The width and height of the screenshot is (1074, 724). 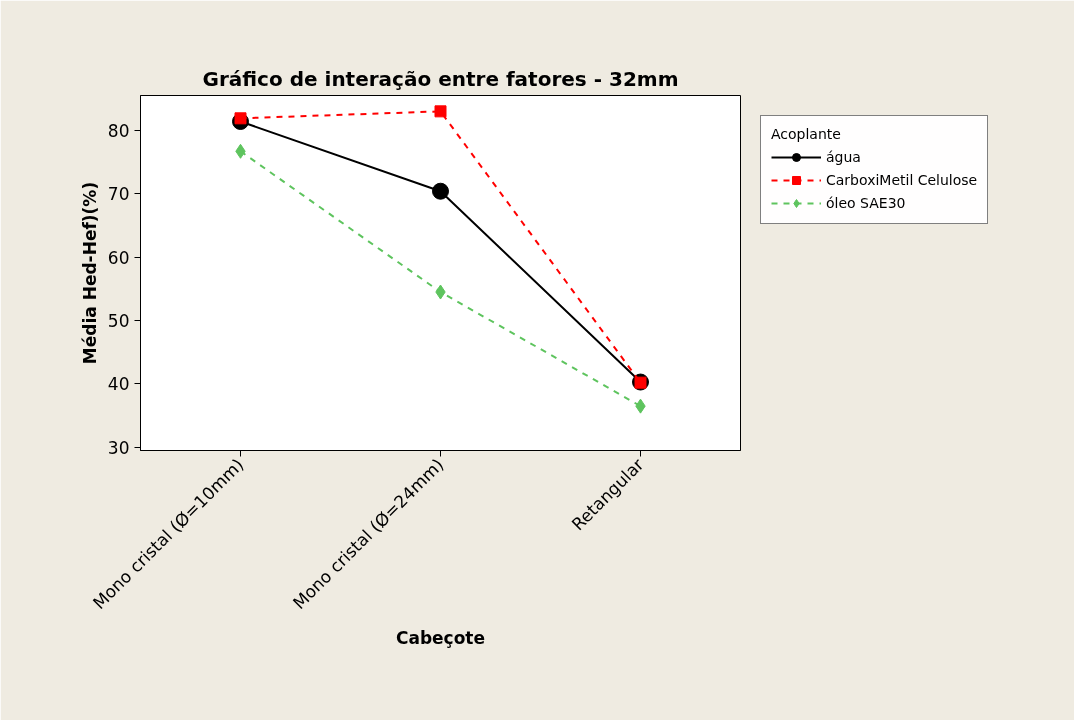 What do you see at coordinates (118, 447) in the screenshot?
I see `y-tick-label: 30` at bounding box center [118, 447].